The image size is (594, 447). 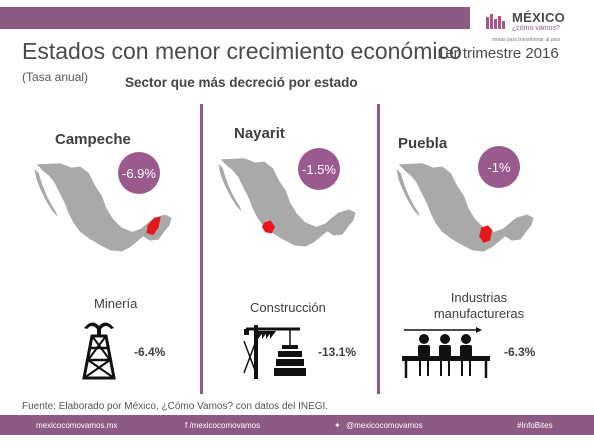 I want to click on mexico-map-nayarit, so click(x=287, y=202).